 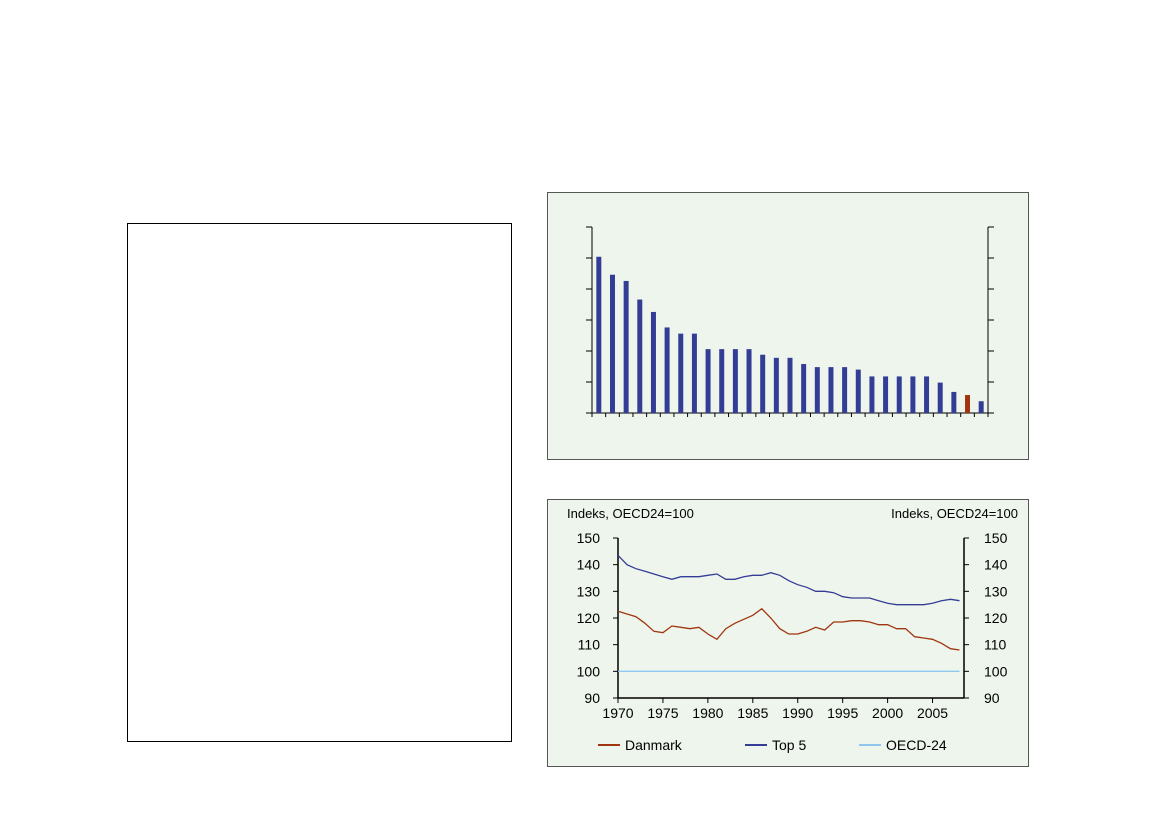 What do you see at coordinates (589, 618) in the screenshot?
I see `y-tick-label: 120` at bounding box center [589, 618].